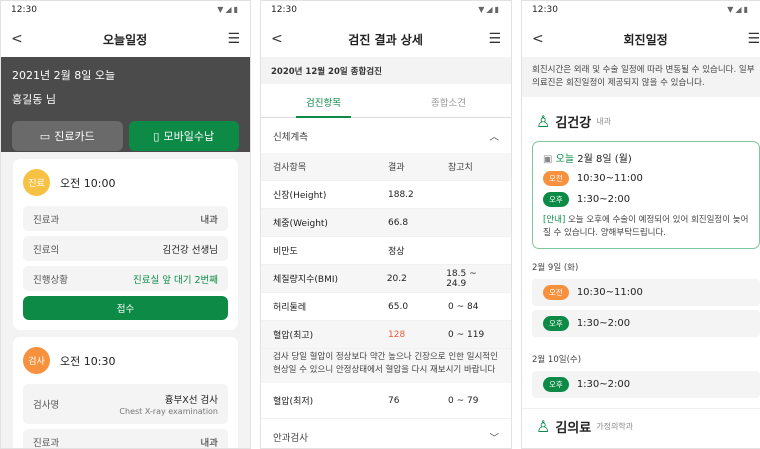 This screenshot has height=449, width=760. Describe the element at coordinates (555, 268) in the screenshot. I see `rounds-date: 2월 9일 (화)` at that location.